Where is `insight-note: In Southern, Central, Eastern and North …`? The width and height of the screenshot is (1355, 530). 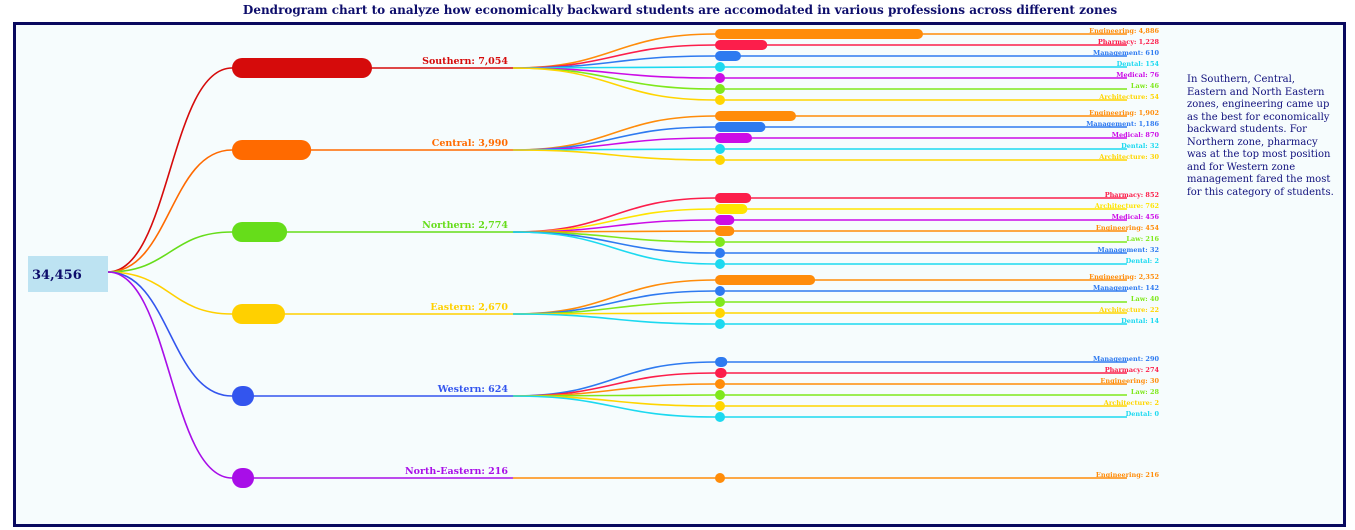 insight-note: In Southern, Central, Eastern and North … is located at coordinates (1260, 136).